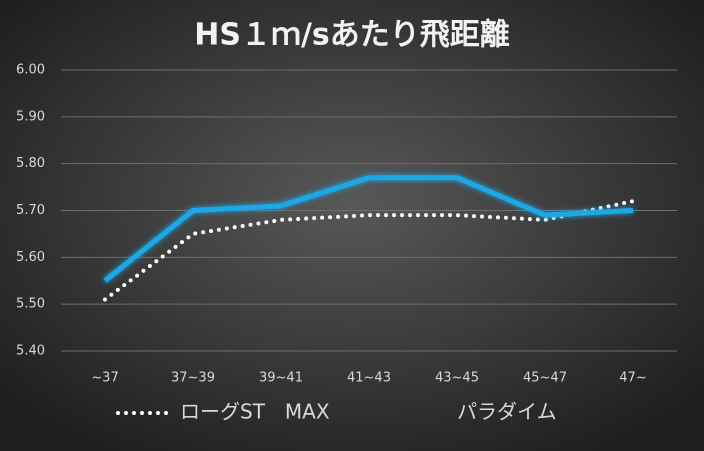 The width and height of the screenshot is (704, 451). I want to click on y-tick-label: 5.70, so click(30, 210).